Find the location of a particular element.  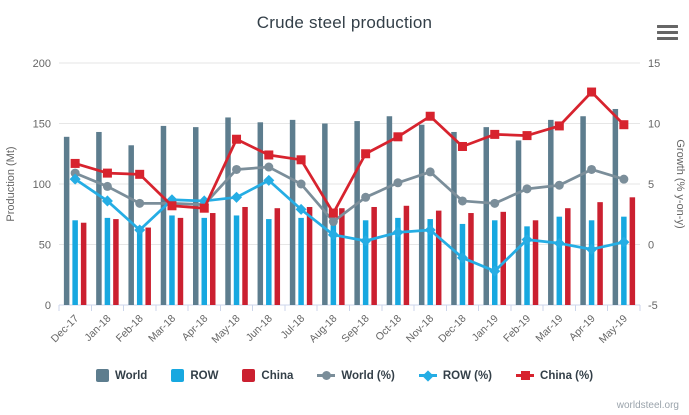

legend-item-row-pct: ROW (%) is located at coordinates (455, 375).